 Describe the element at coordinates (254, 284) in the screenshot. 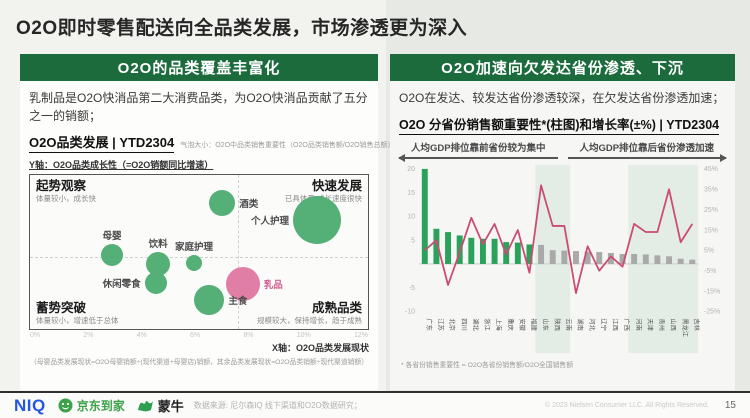

I see `bubble-乳品: 乳品` at that location.